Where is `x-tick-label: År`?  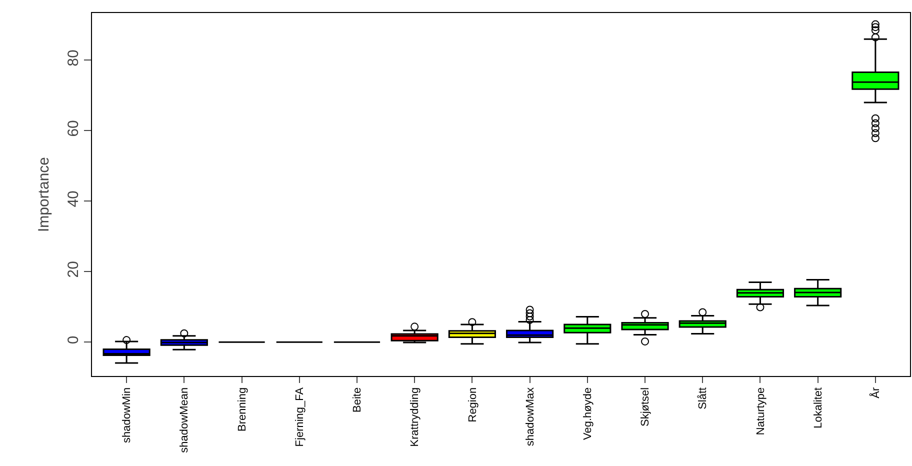 x-tick-label: År is located at coordinates (875, 392).